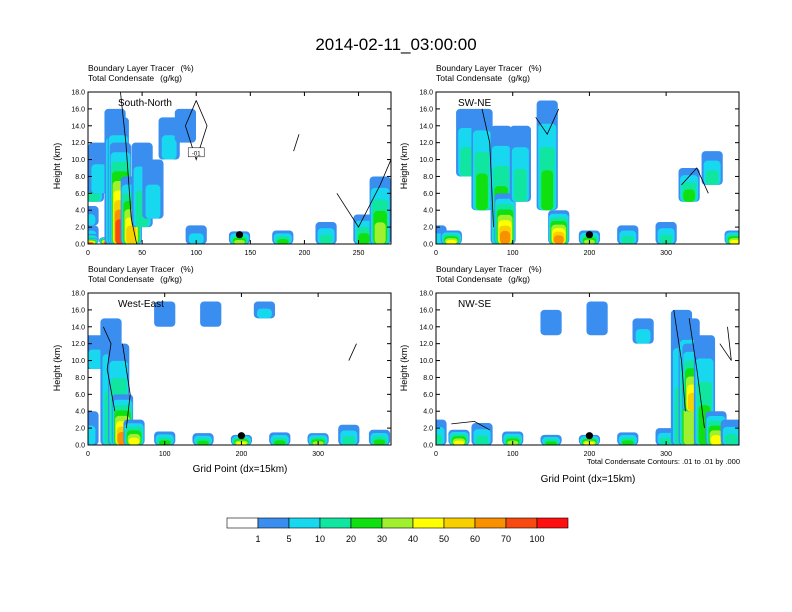  I want to click on contour-label: -01, so click(196, 154).